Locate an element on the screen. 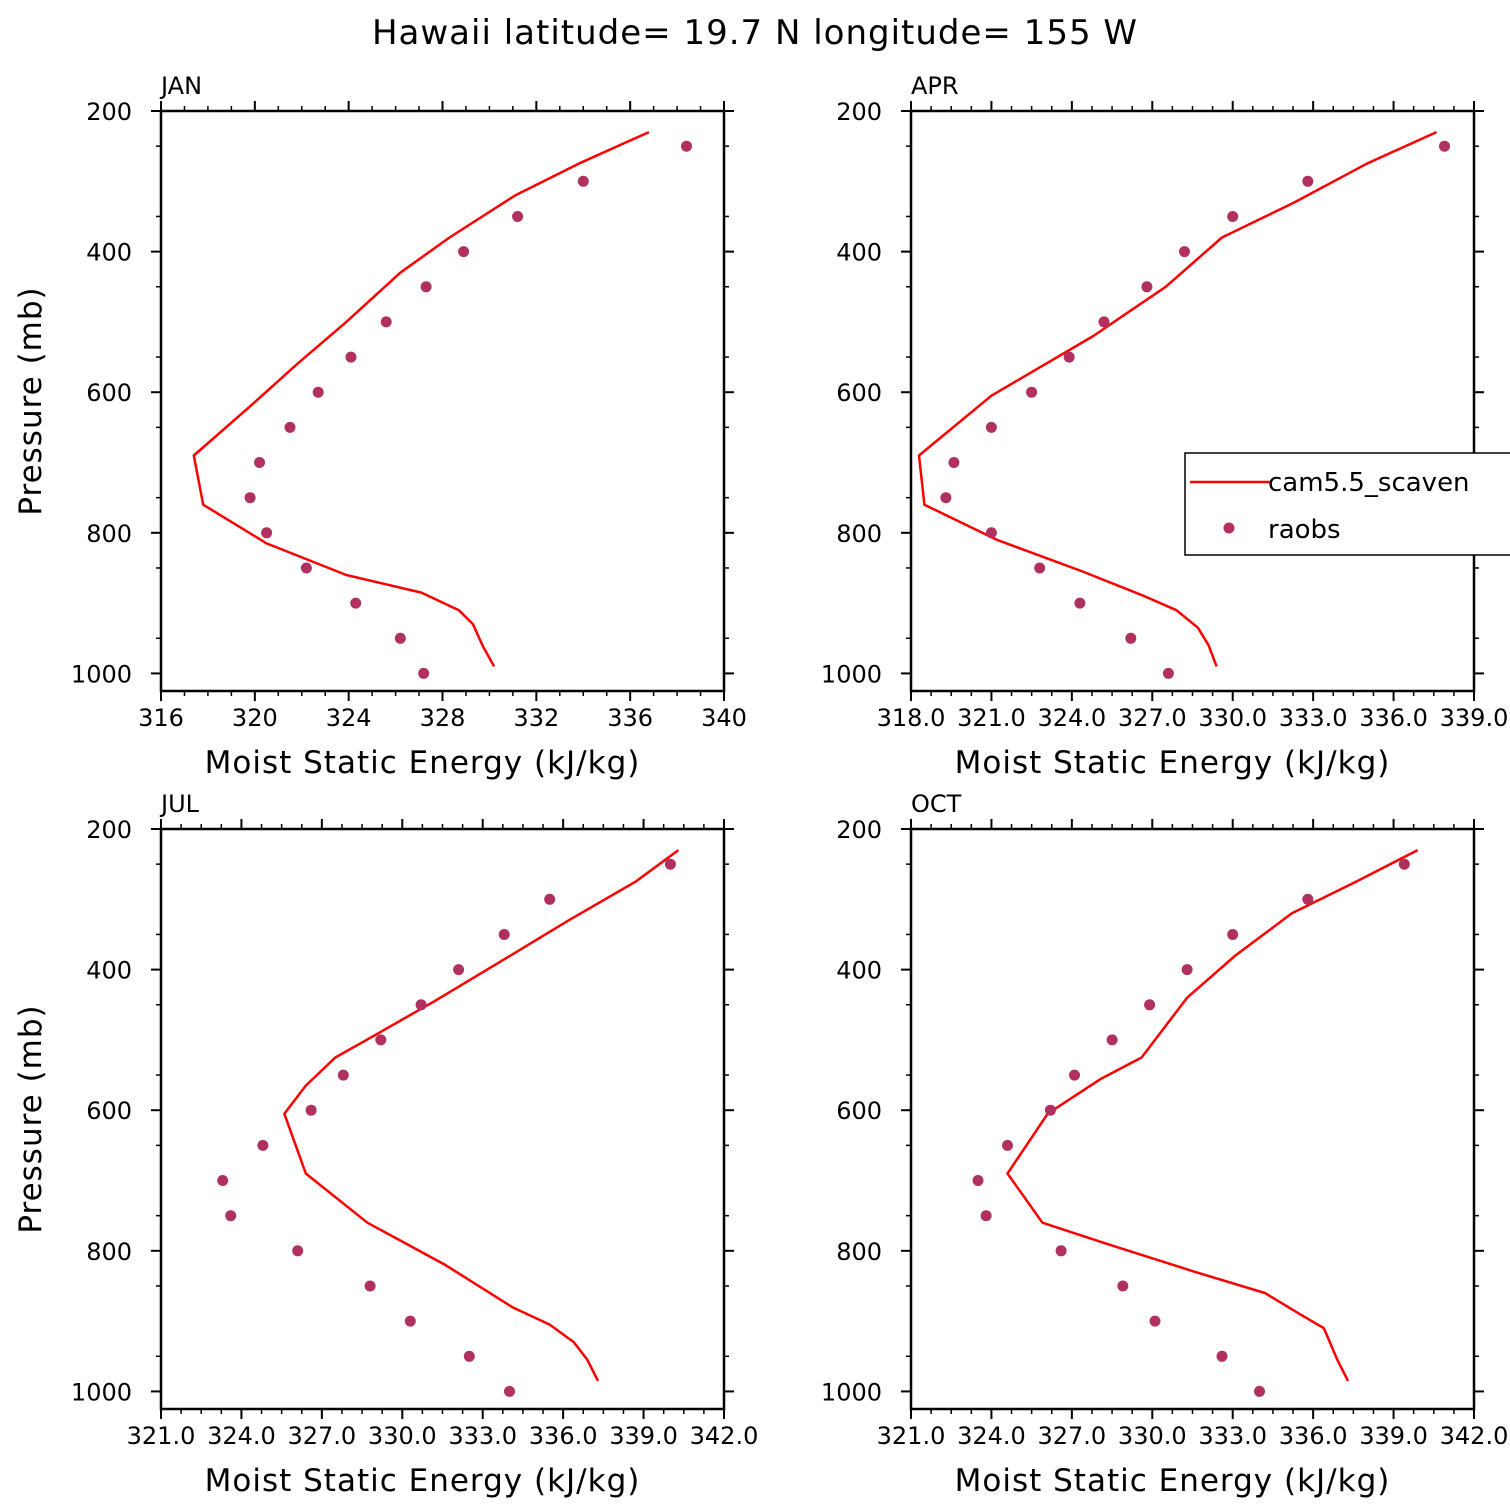 This screenshot has width=1510, height=1510. x-tick-label: 328 is located at coordinates (443, 718).